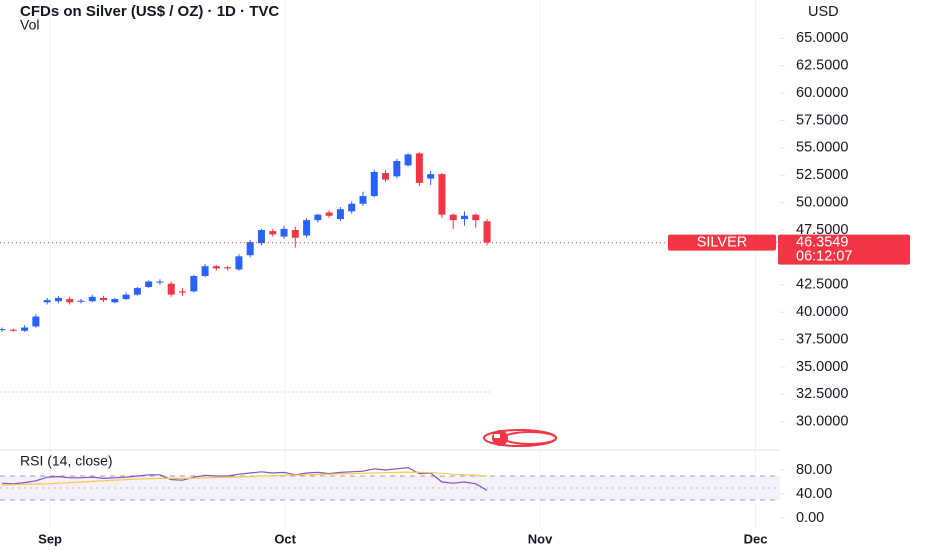  I want to click on x-tick-label: Nov, so click(540, 538).